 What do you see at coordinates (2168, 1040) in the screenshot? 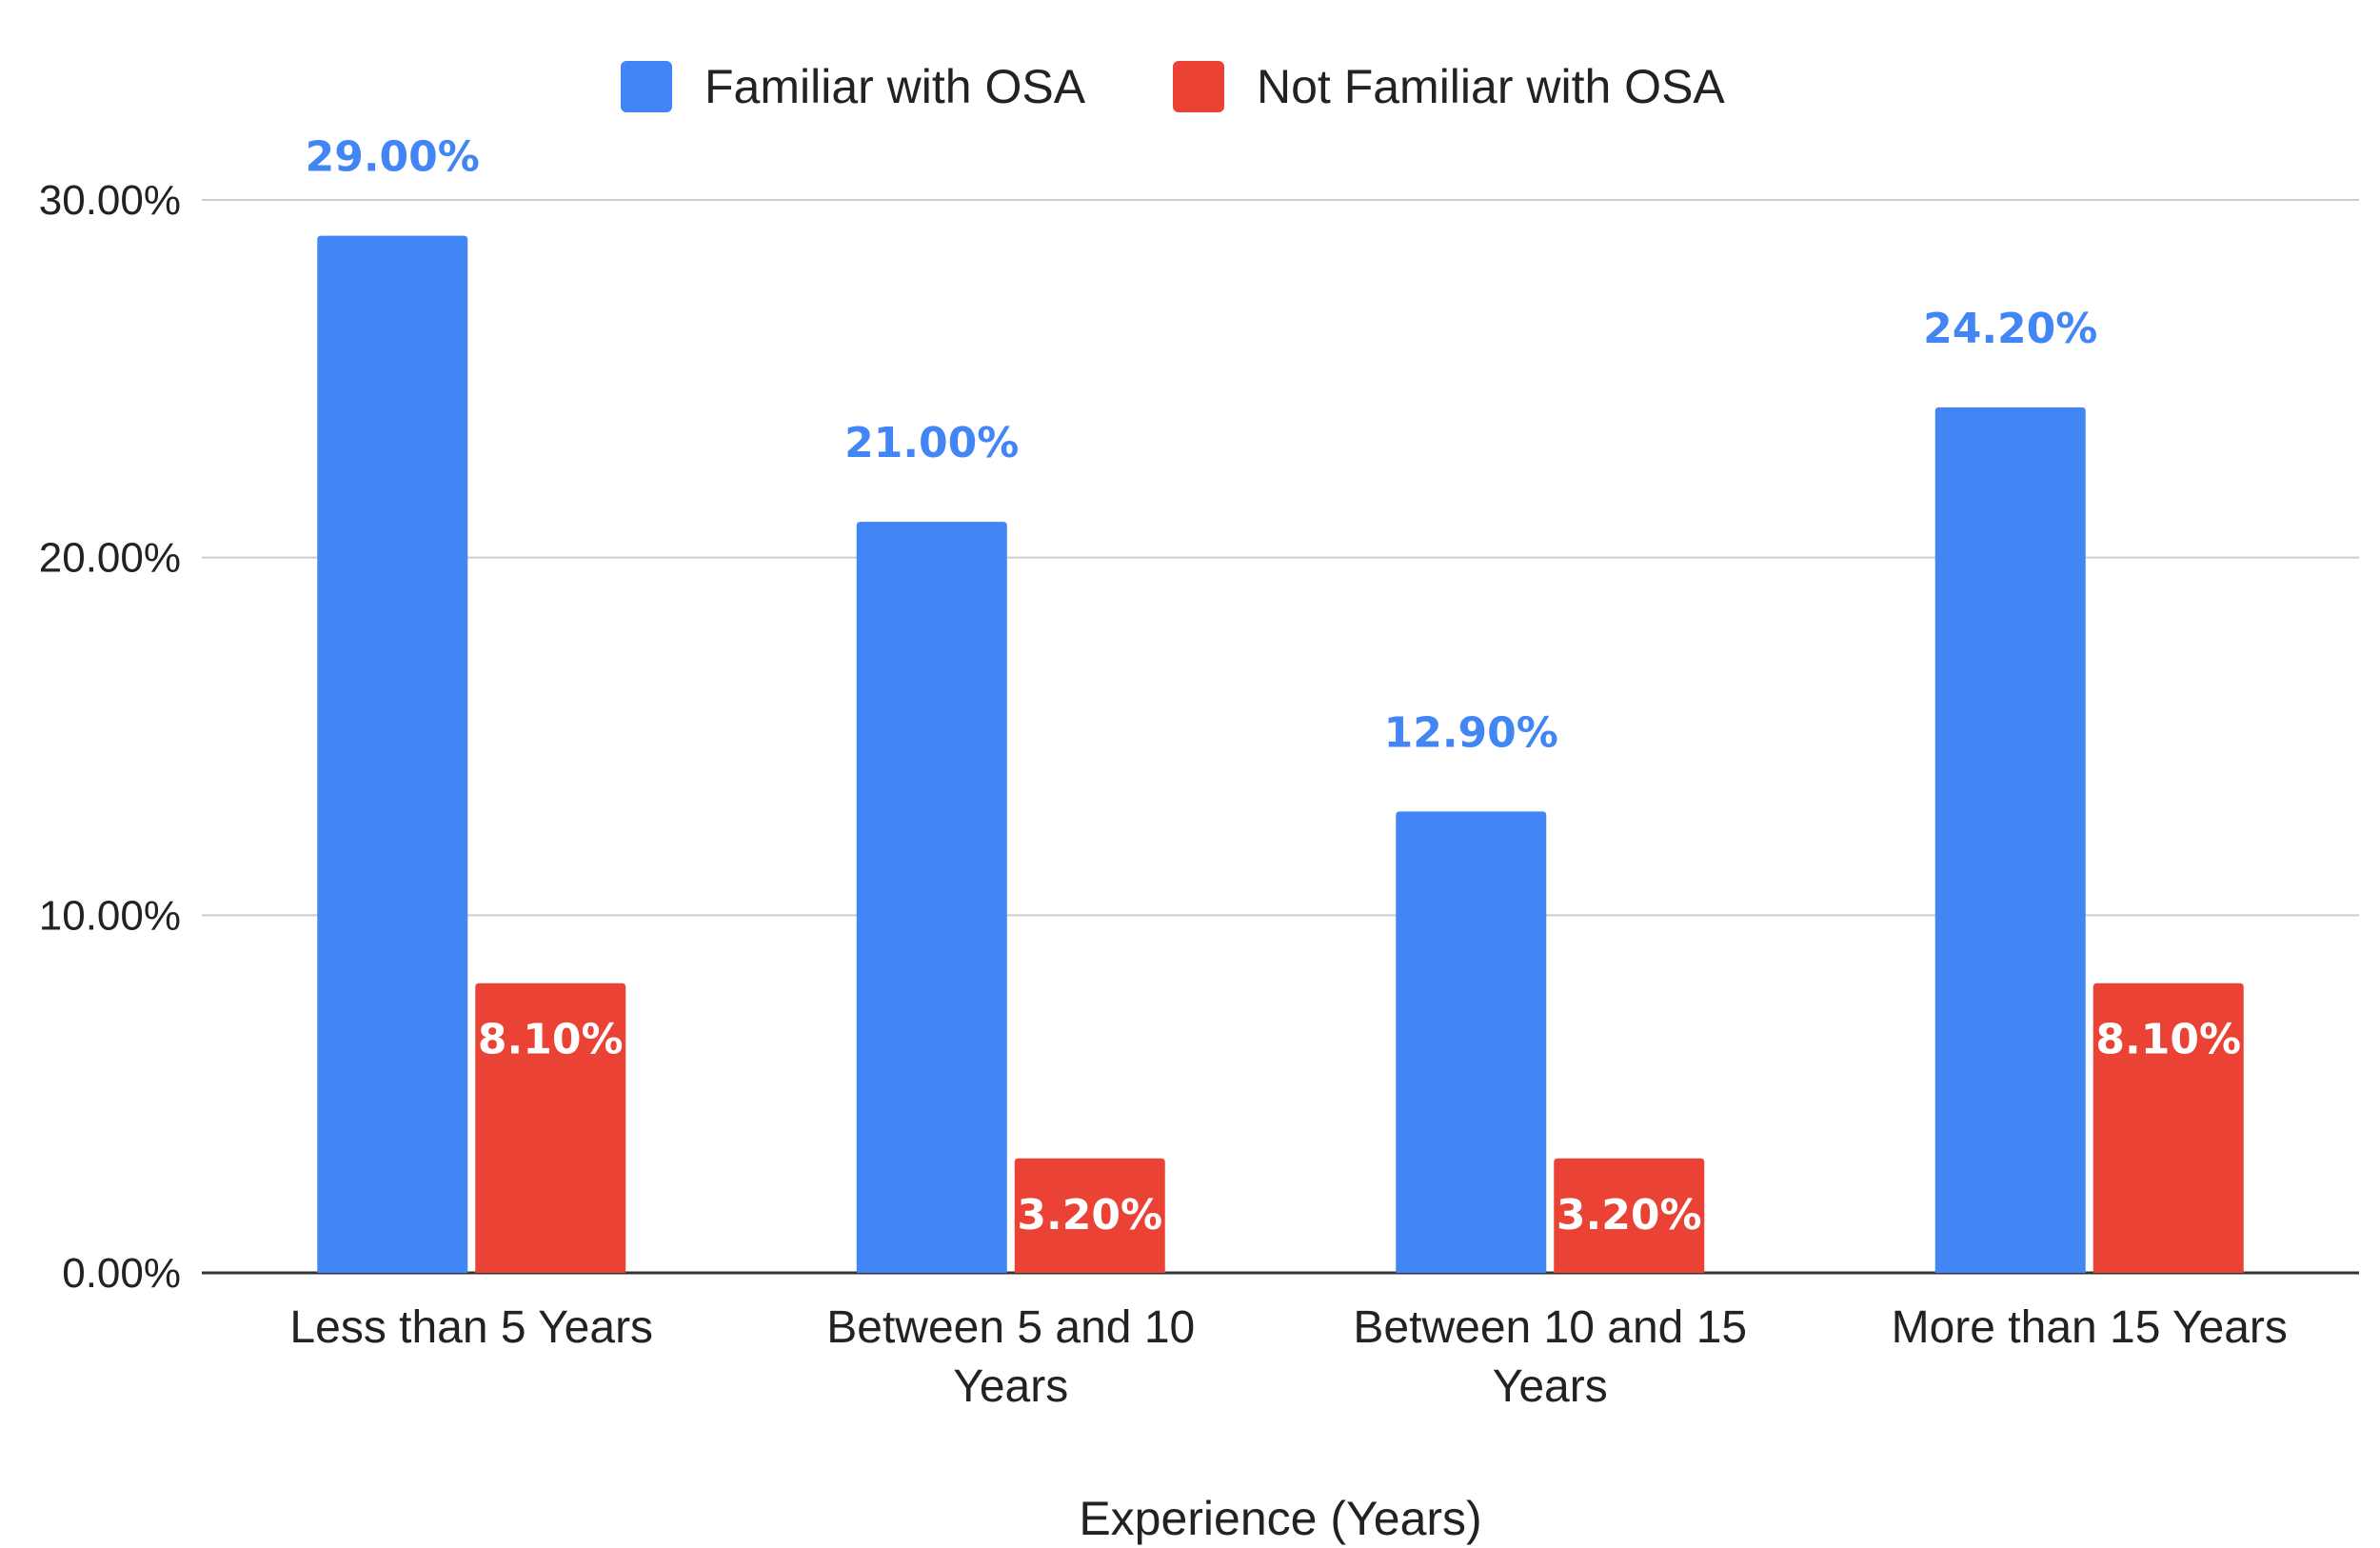
I see `data-label-not-familiar-with-osa-4: 8.10%` at bounding box center [2168, 1040].